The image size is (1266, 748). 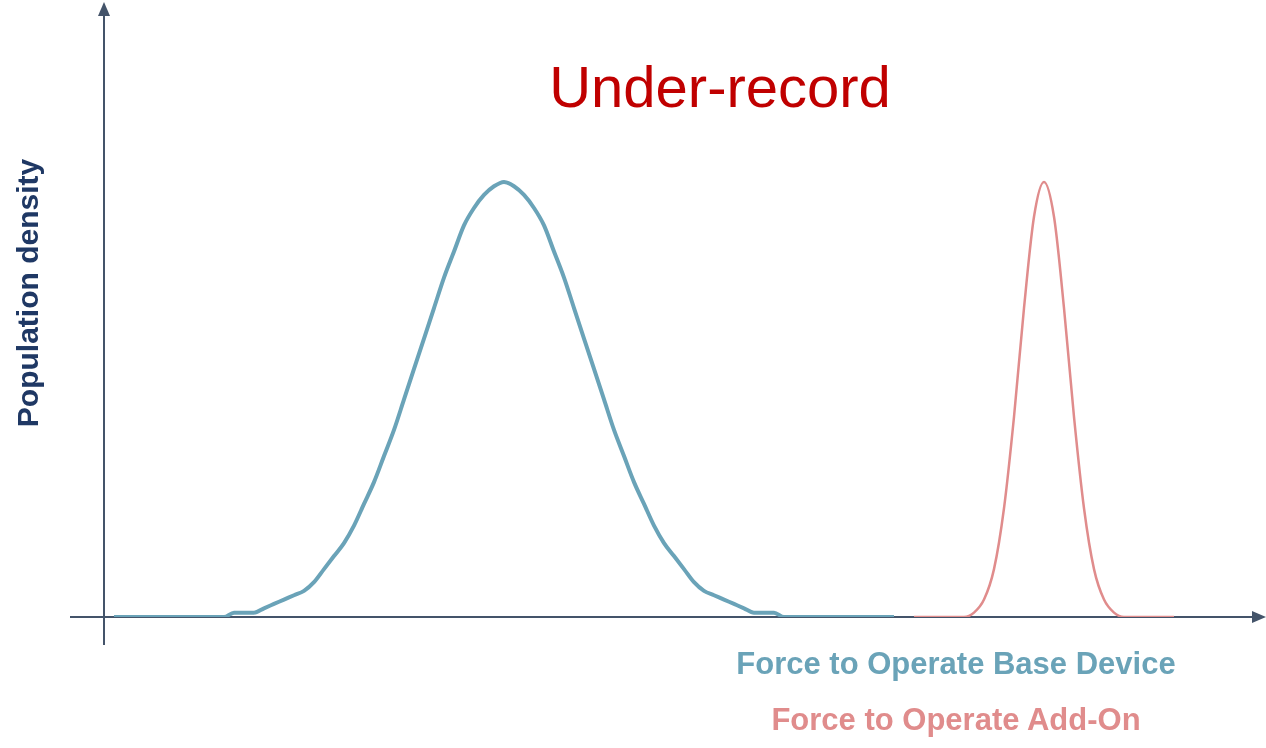 What do you see at coordinates (720, 87) in the screenshot?
I see `chart-title: Under-record` at bounding box center [720, 87].